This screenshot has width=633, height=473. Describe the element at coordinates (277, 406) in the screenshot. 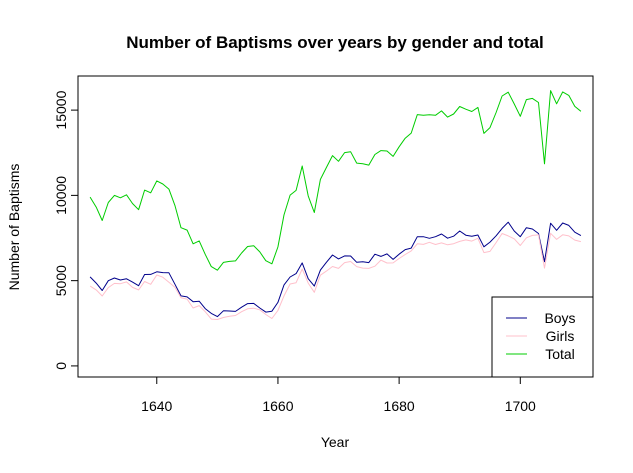

I see `x-tick-label: 1660` at that location.